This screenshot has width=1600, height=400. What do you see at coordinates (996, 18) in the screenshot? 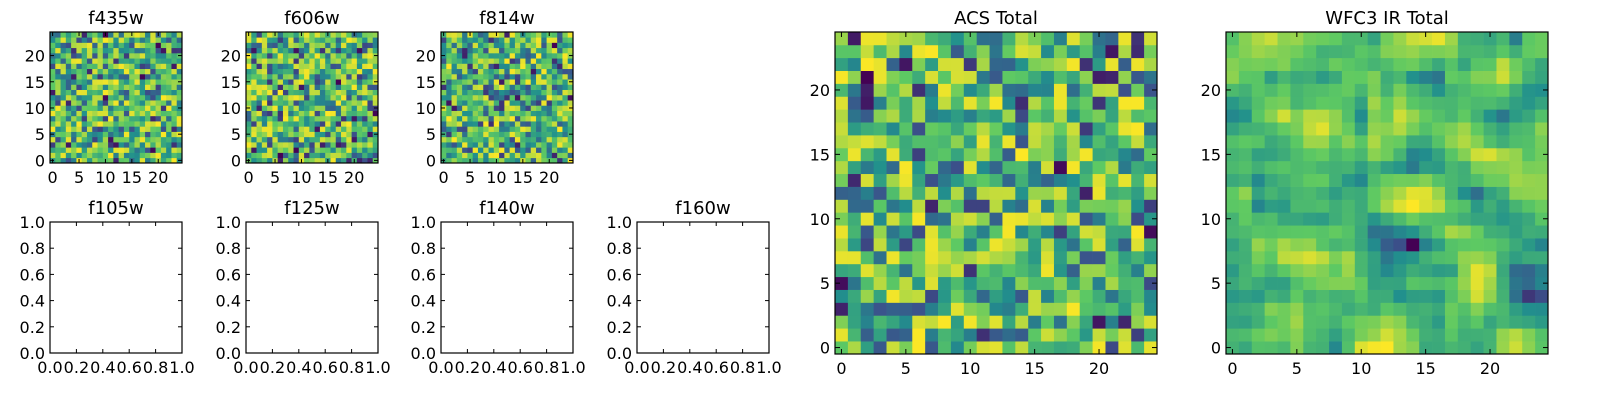
I see `panel-title: ACS Total` at bounding box center [996, 18].